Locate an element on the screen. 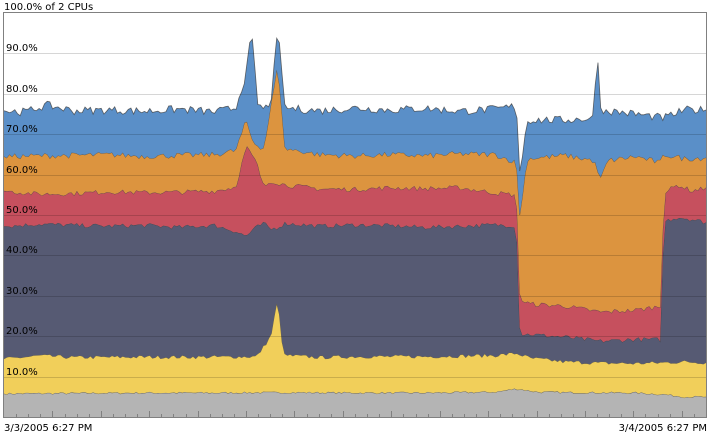 This screenshot has width=711, height=435. x-start-label: 3/3/2005 6:27 PM is located at coordinates (48, 428).